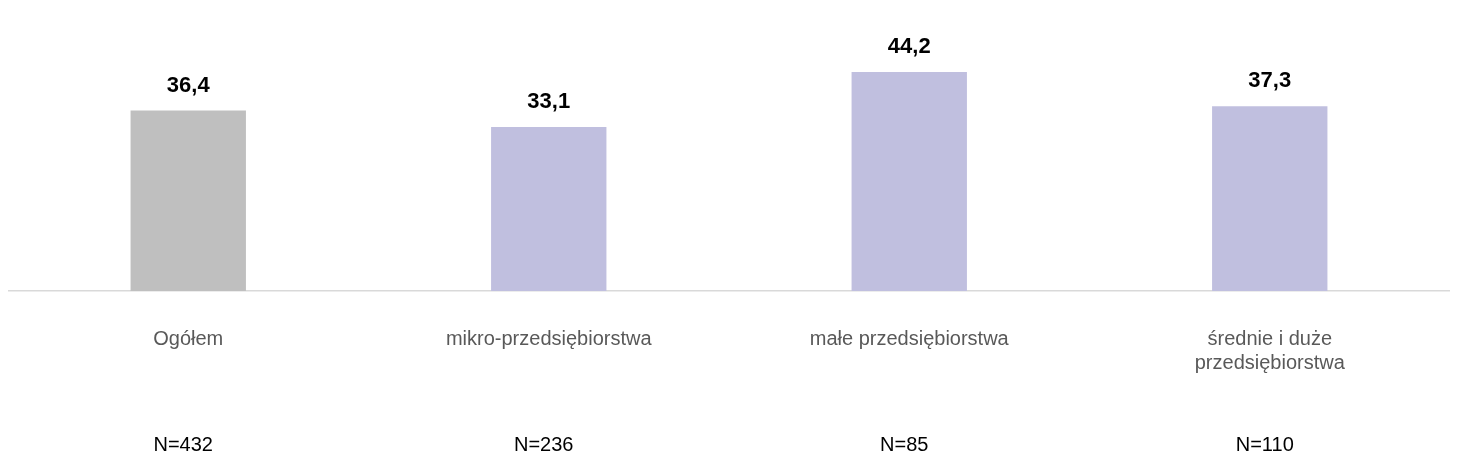 The width and height of the screenshot is (1458, 469). What do you see at coordinates (909, 337) in the screenshot?
I see `x-tick-label: małe przedsiębiorstwa` at bounding box center [909, 337].